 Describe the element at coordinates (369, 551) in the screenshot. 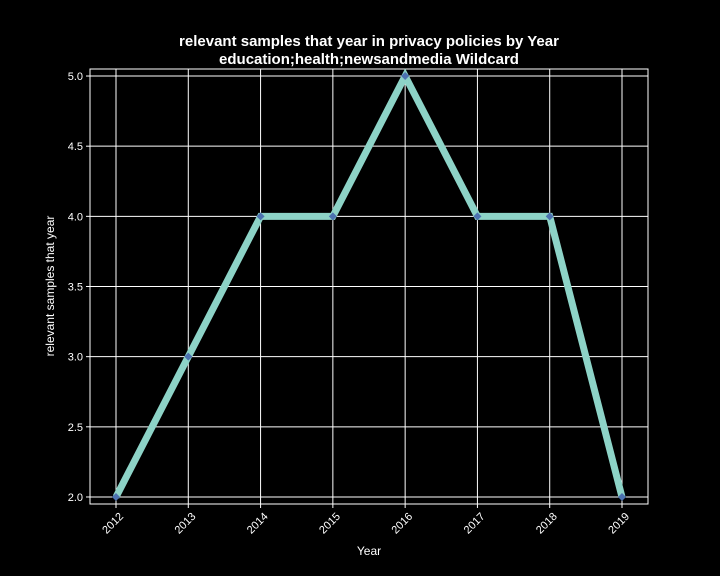

I see `x-axis-label: Year` at that location.